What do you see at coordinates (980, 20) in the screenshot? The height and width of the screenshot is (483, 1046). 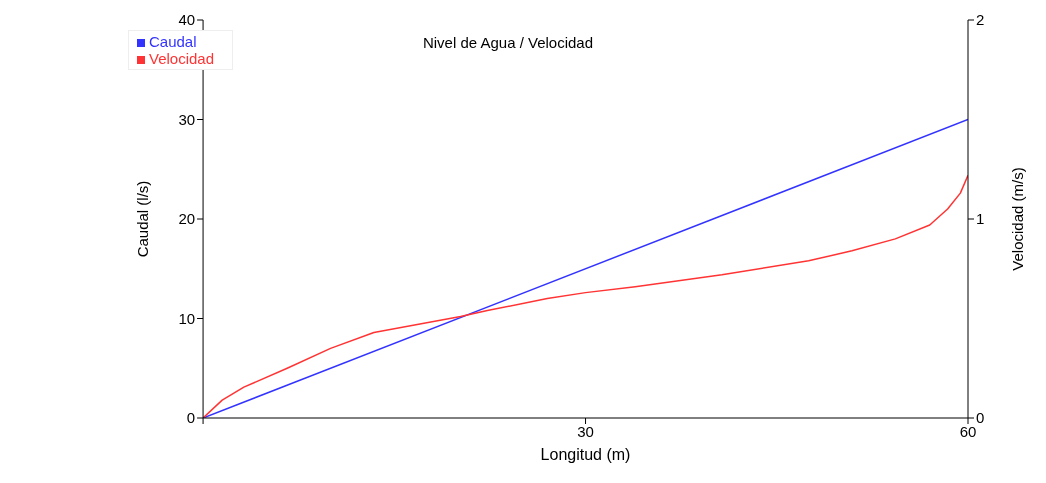 I see `y2-tick-label: 2` at bounding box center [980, 20].